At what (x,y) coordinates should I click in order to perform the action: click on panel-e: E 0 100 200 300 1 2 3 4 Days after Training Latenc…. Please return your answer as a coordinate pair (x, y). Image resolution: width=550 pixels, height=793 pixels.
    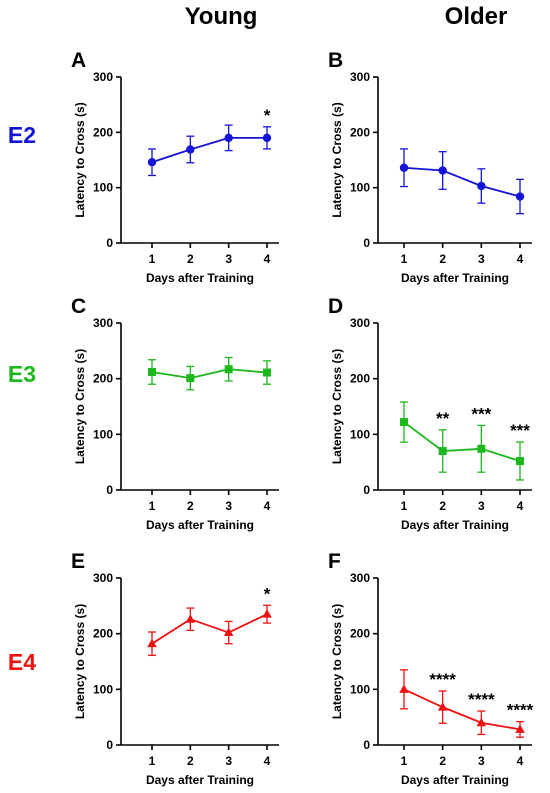
    Looking at the image, I should click on (175, 668).